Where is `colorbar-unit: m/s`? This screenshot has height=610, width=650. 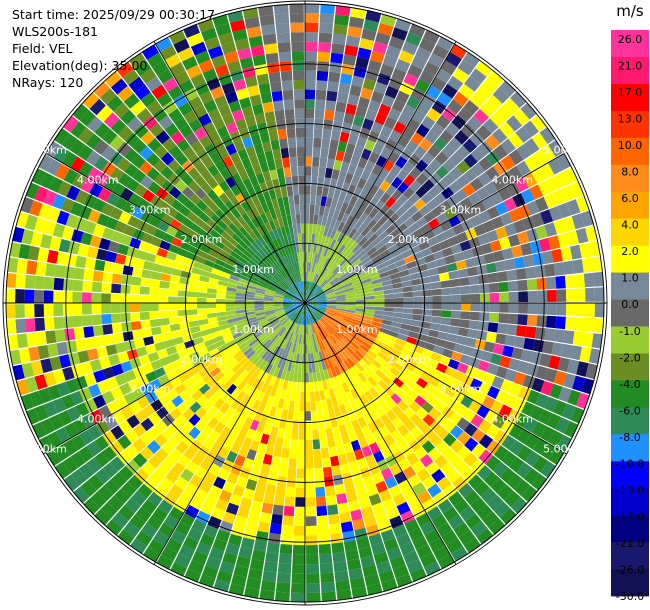 colorbar-unit: m/s is located at coordinates (630, 11).